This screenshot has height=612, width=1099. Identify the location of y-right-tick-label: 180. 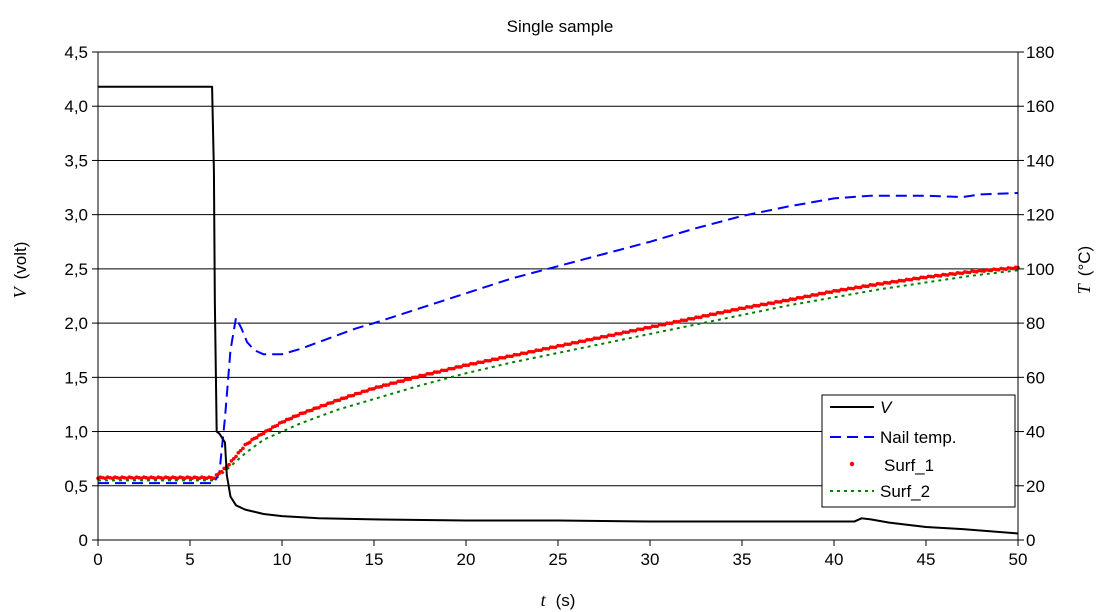
(1040, 52).